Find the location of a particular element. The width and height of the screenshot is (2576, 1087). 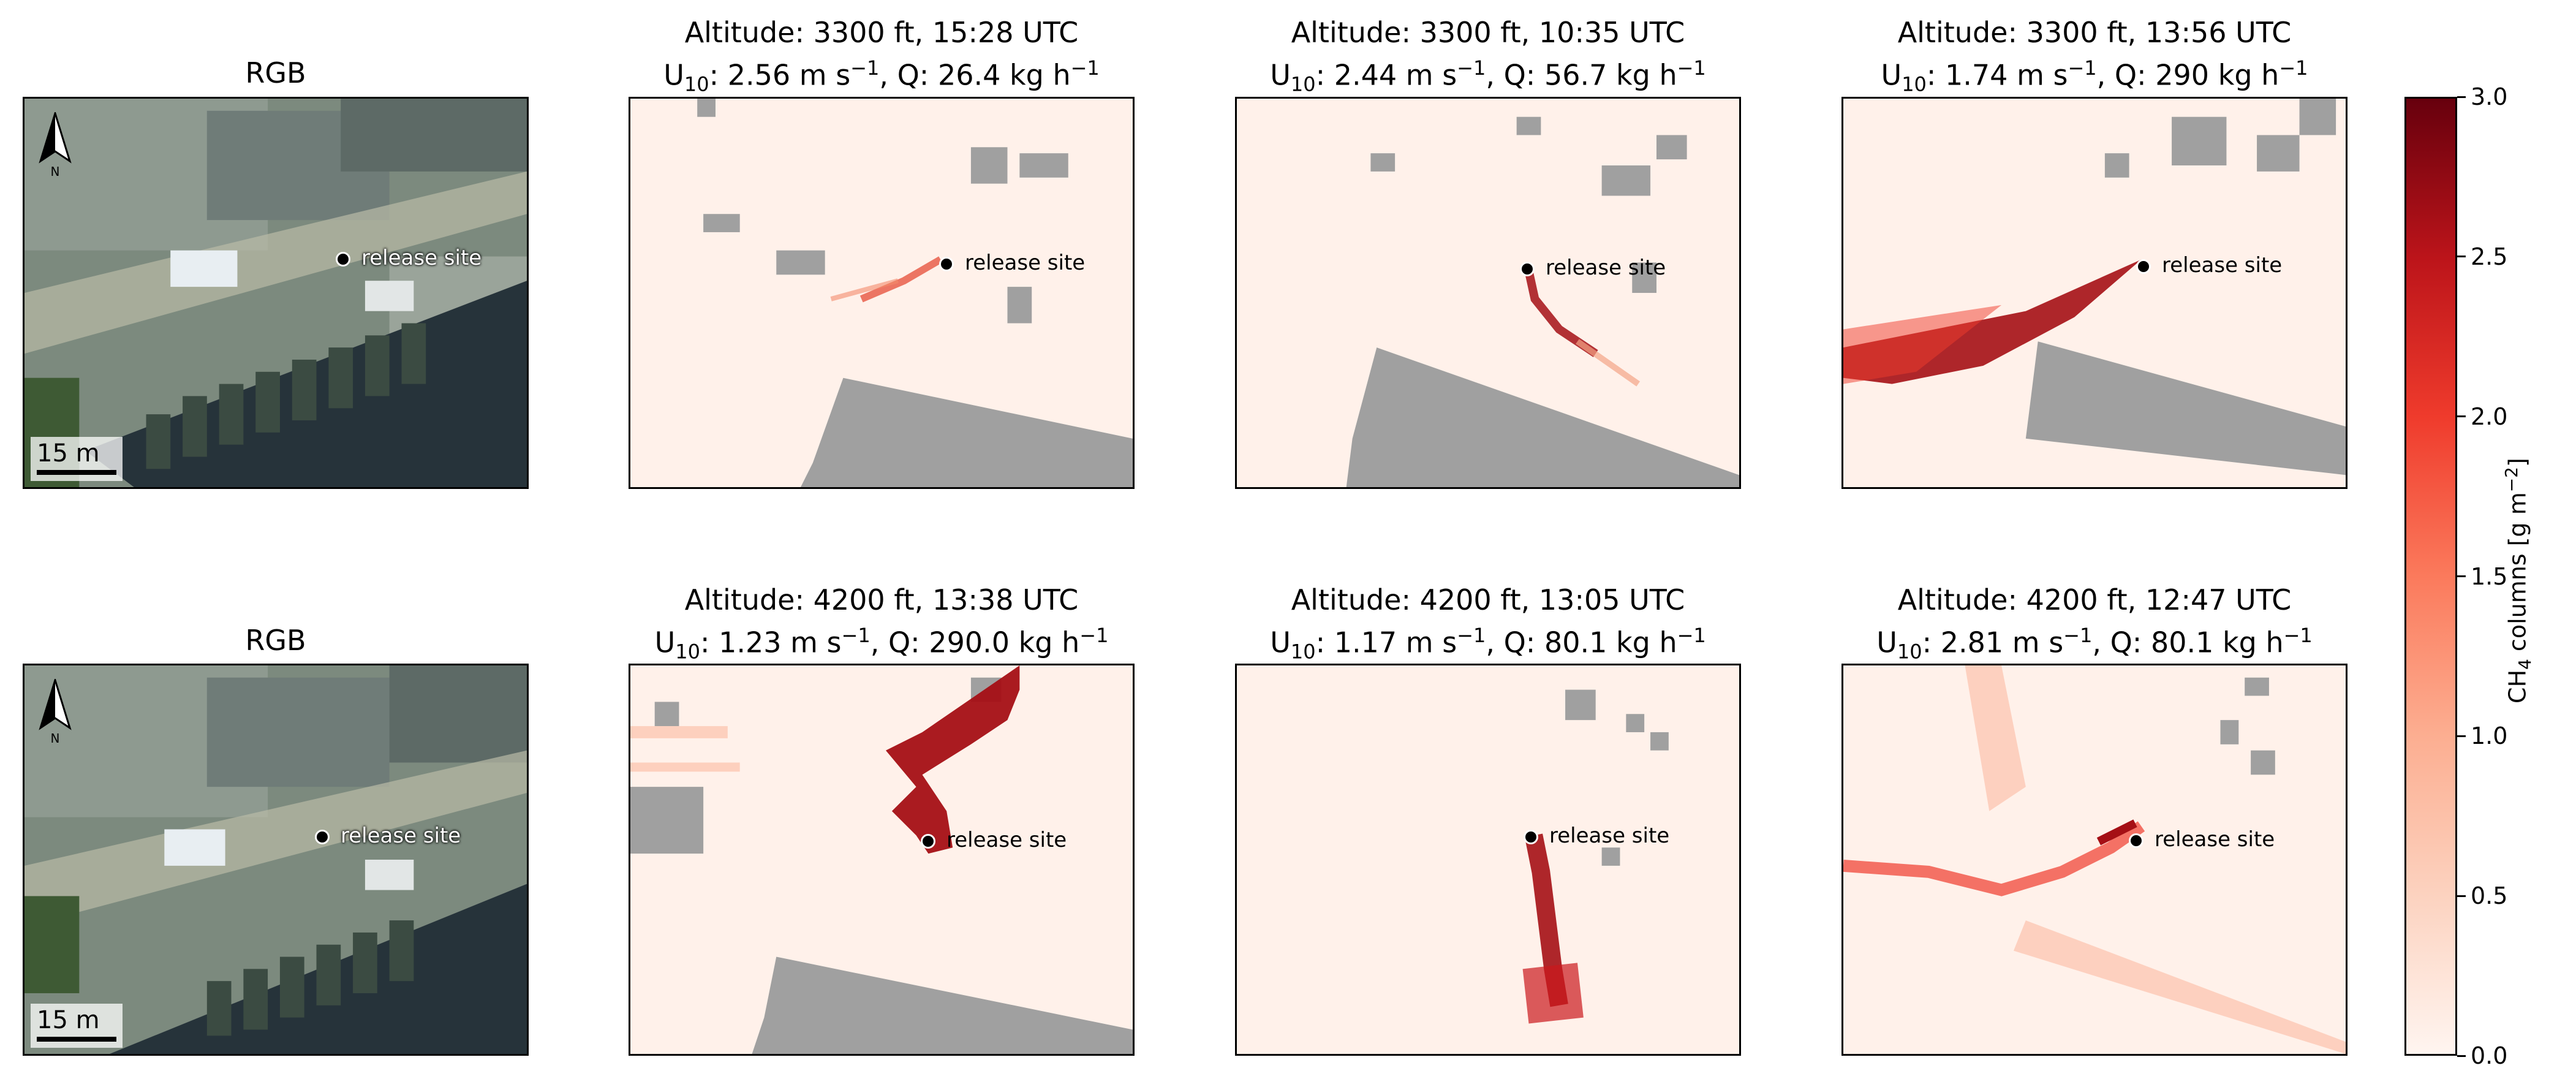

colorbar-tick-label: 3.0 is located at coordinates (2489, 97).